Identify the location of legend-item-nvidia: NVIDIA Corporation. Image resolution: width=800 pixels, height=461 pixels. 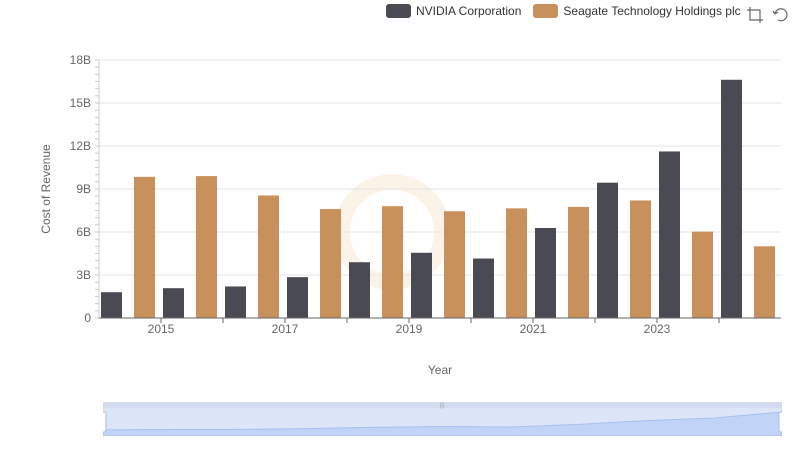
(453, 11).